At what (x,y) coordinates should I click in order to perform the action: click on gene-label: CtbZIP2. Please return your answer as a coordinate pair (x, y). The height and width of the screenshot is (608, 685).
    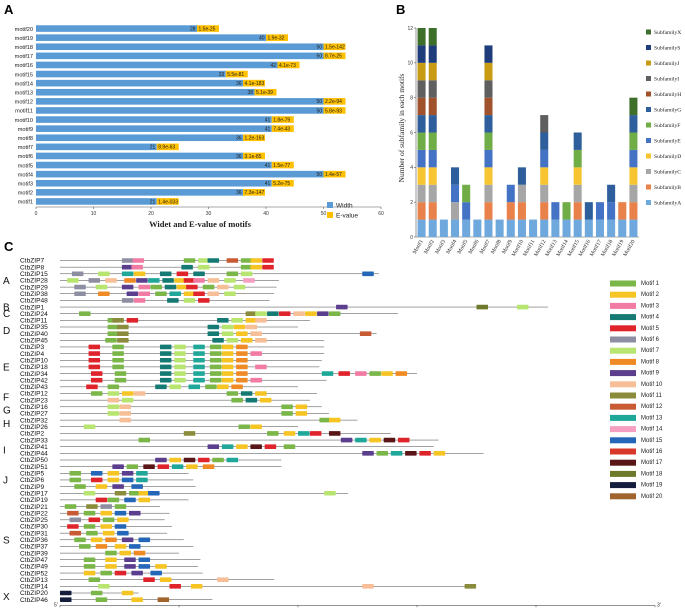
    Looking at the image, I should click on (32, 434).